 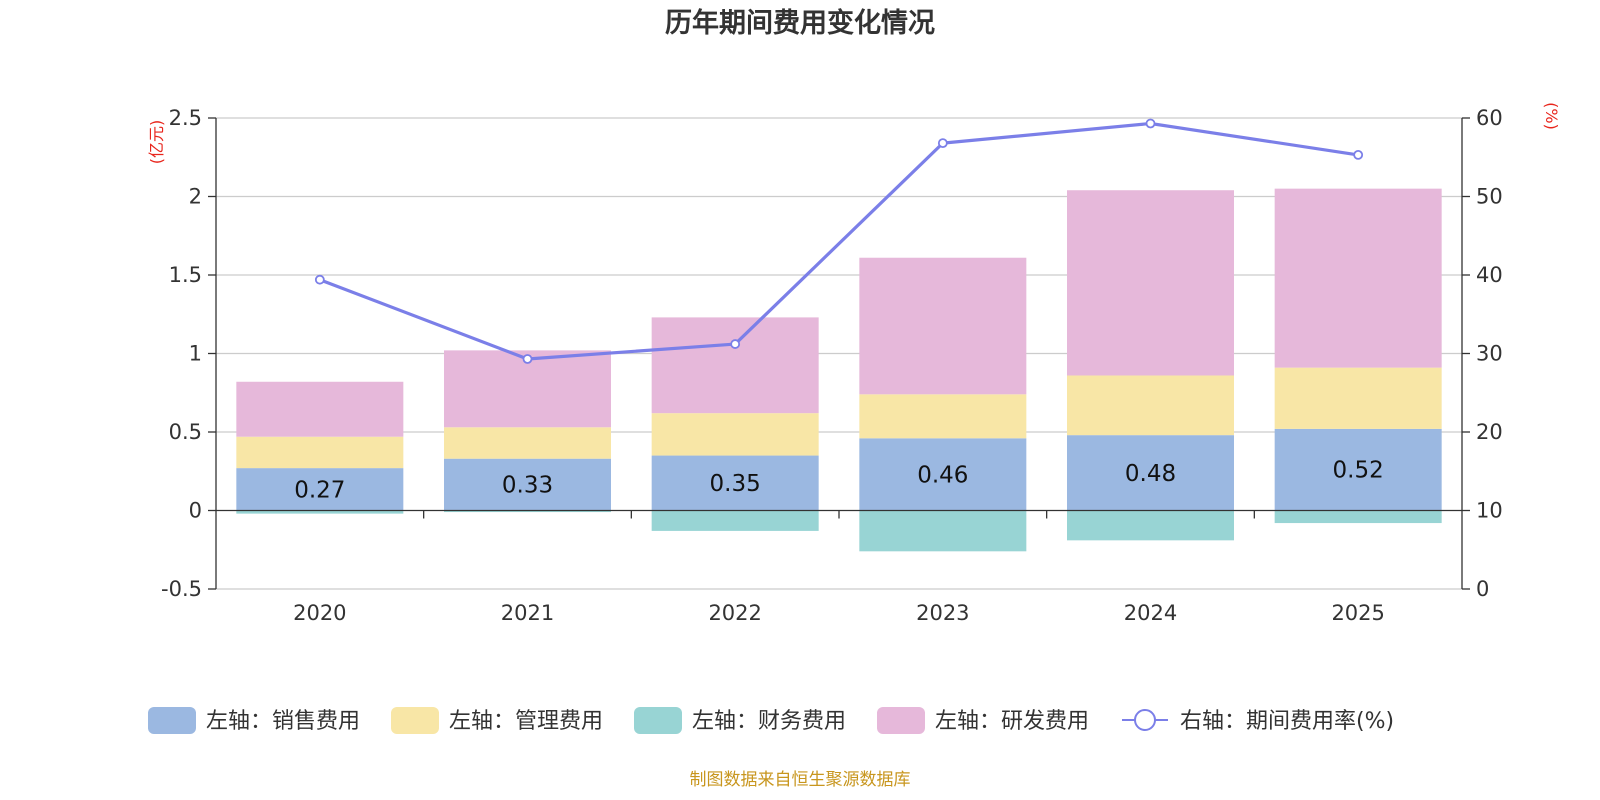 What do you see at coordinates (942, 613) in the screenshot?
I see `x-axis-label: 2023` at bounding box center [942, 613].